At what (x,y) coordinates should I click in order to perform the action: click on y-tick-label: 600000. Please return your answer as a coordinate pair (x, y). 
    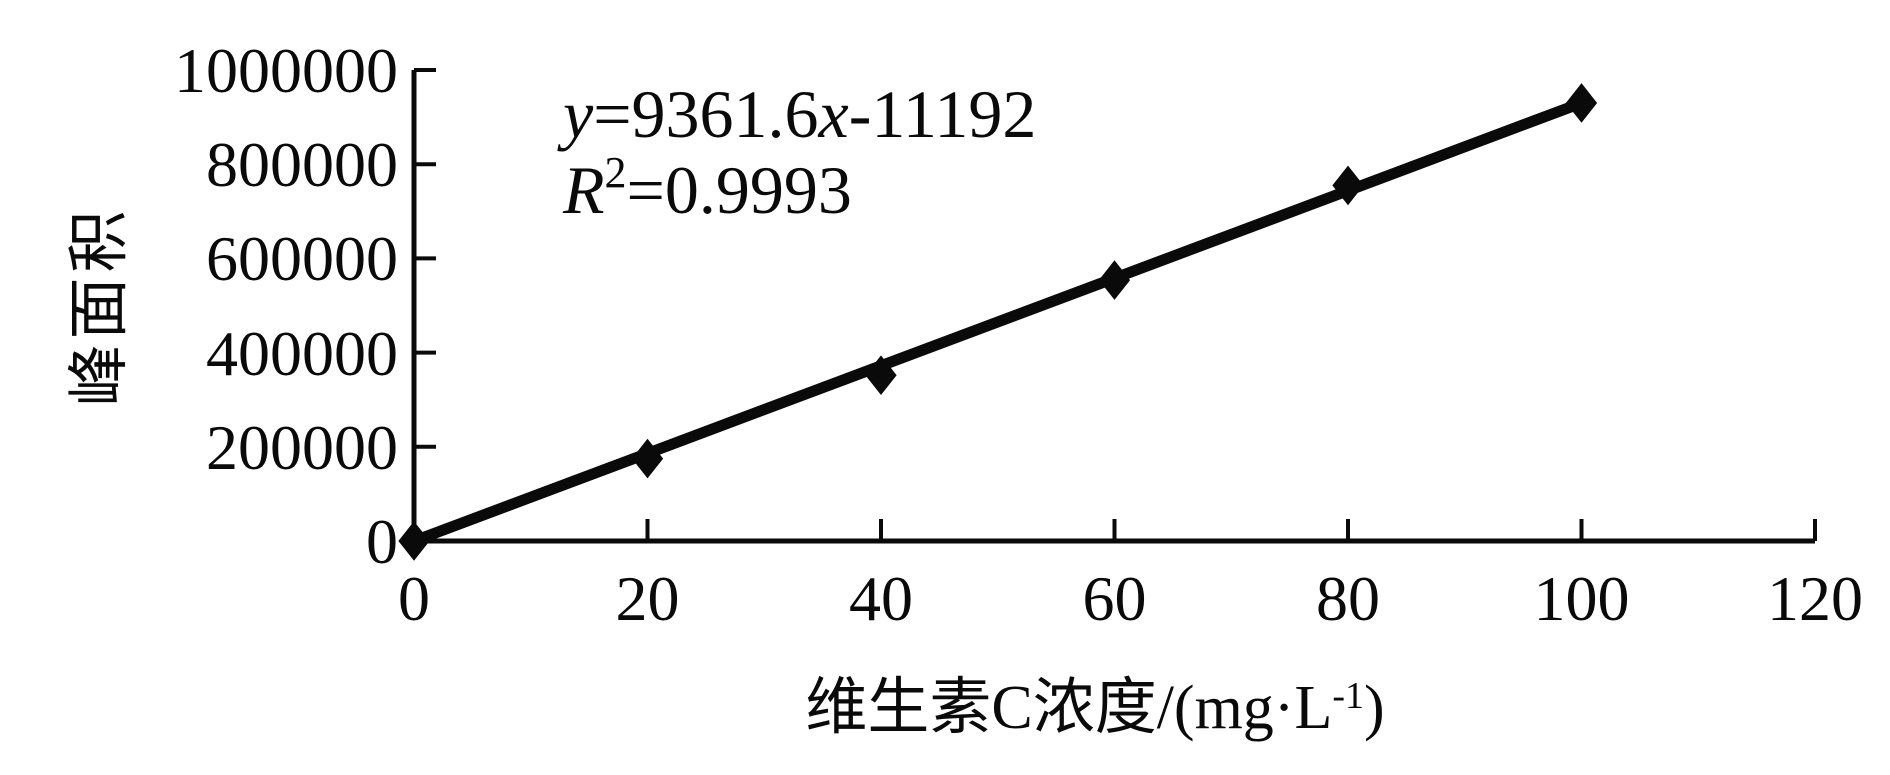
    Looking at the image, I should click on (302, 258).